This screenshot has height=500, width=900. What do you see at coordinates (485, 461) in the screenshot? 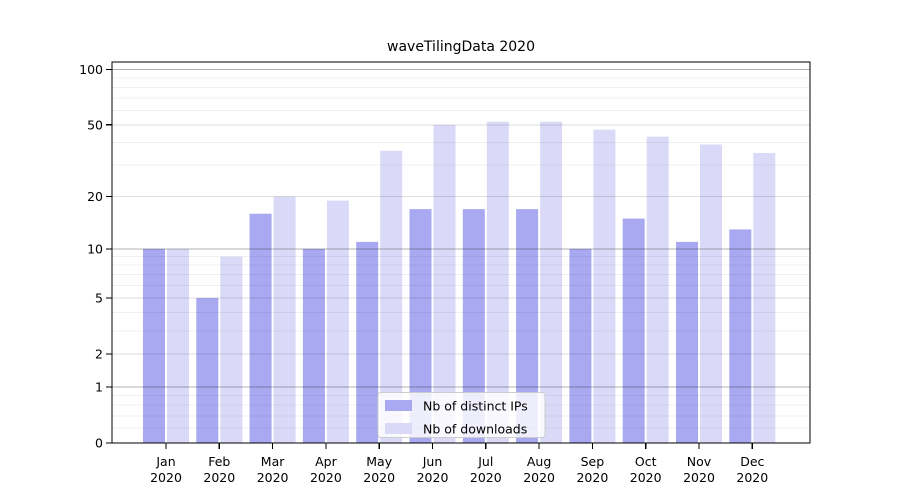
I see `x-tick-label-month: Jul` at bounding box center [485, 461].